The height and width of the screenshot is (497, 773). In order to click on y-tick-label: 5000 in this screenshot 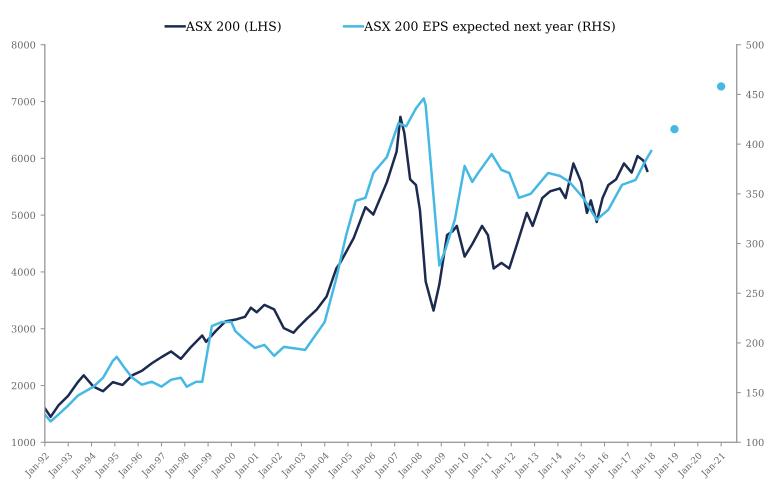, I will do `click(24, 215)`.